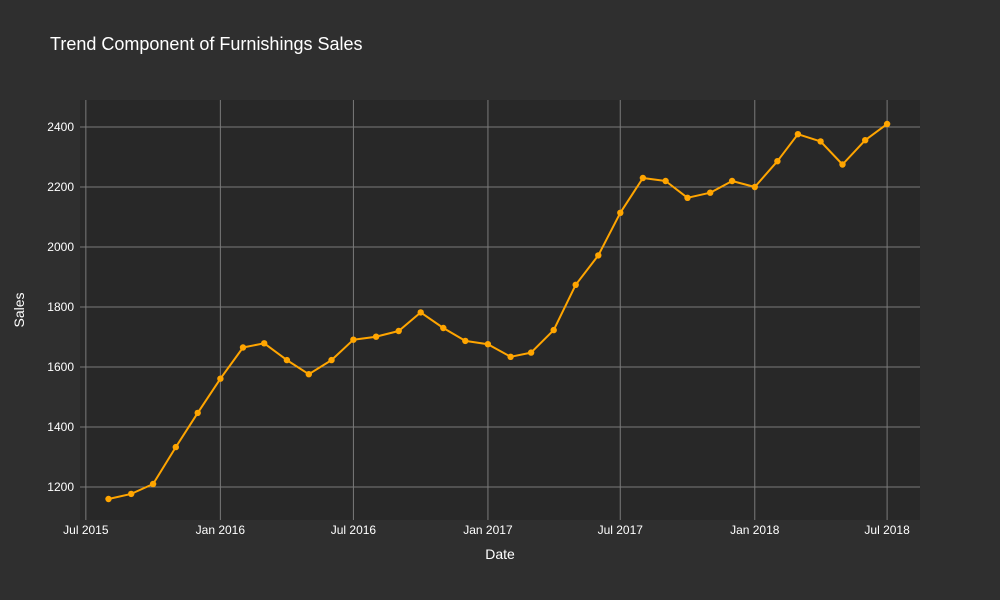 Image resolution: width=1000 pixels, height=600 pixels. What do you see at coordinates (60, 367) in the screenshot?
I see `y-tick-label: 1600` at bounding box center [60, 367].